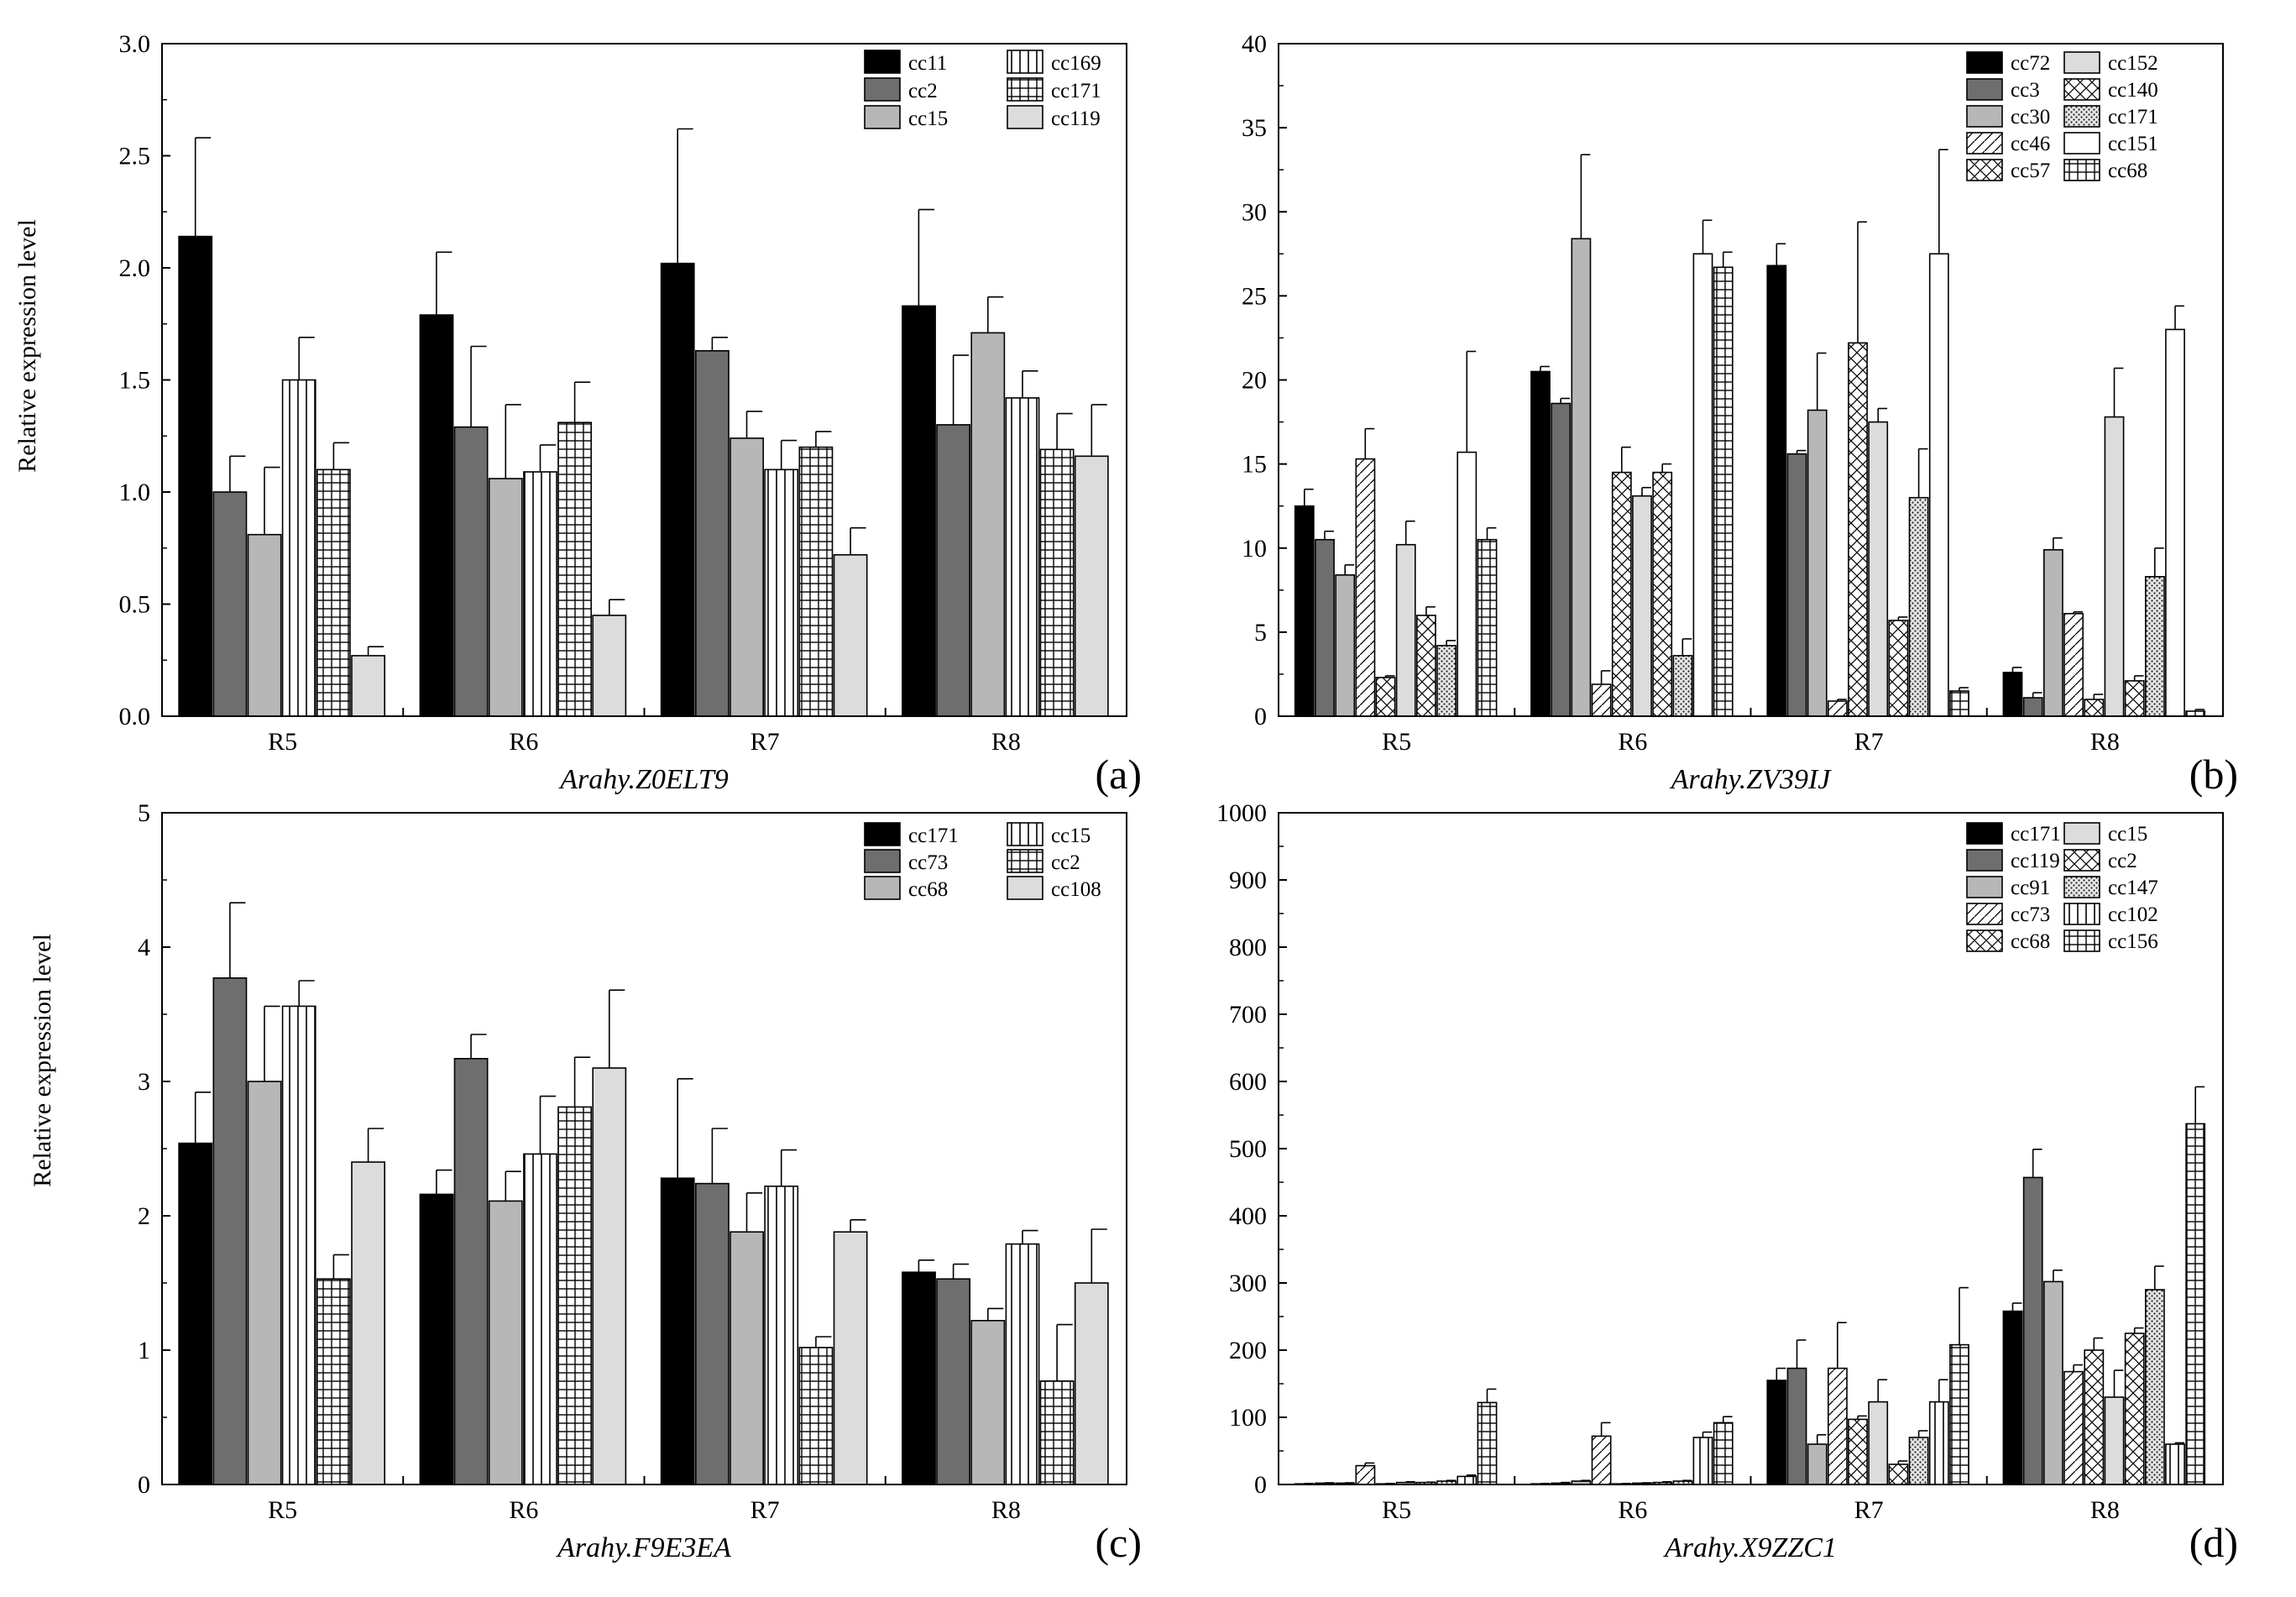 The height and width of the screenshot is (1597, 2296). I want to click on bar-cc3-R7, so click(1796, 585).